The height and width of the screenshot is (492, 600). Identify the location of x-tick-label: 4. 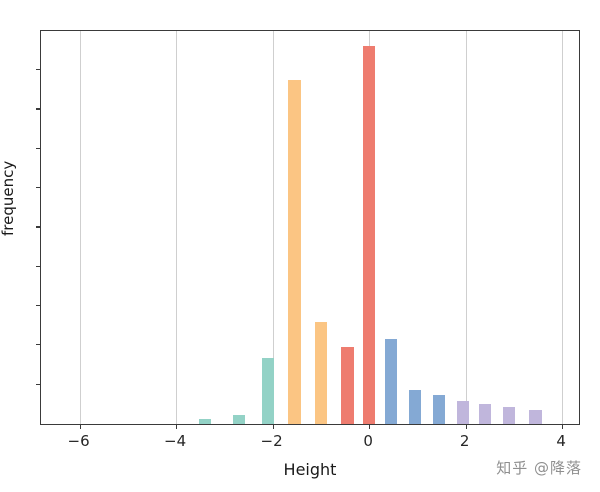
(561, 441).